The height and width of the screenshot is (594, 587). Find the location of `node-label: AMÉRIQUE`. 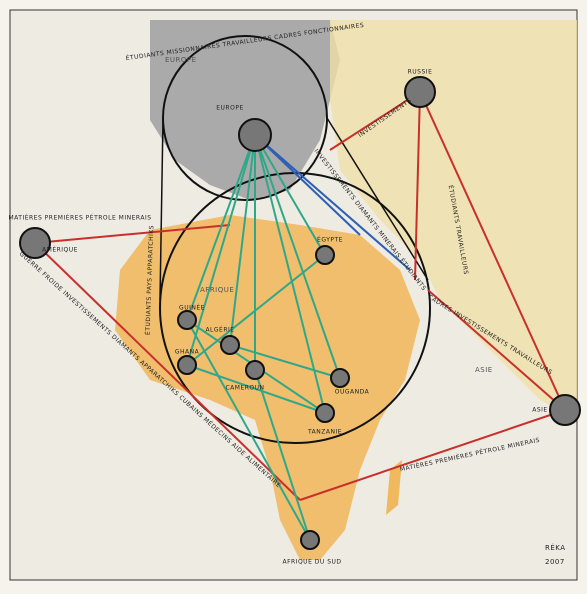

node-label: AMÉRIQUE is located at coordinates (60, 250).